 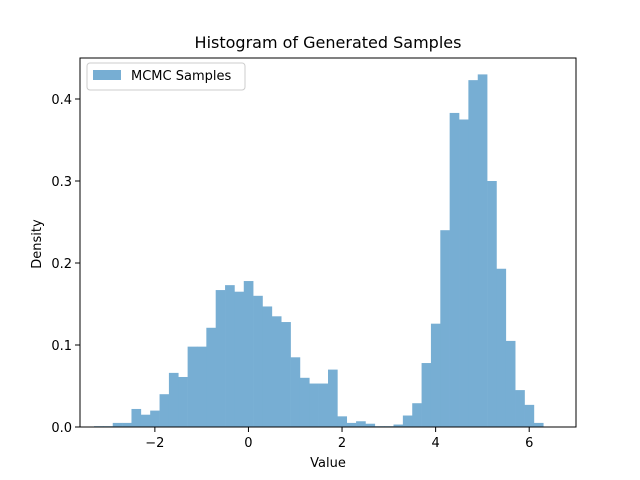 What do you see at coordinates (435, 443) in the screenshot?
I see `x-tick-label: 4` at bounding box center [435, 443].